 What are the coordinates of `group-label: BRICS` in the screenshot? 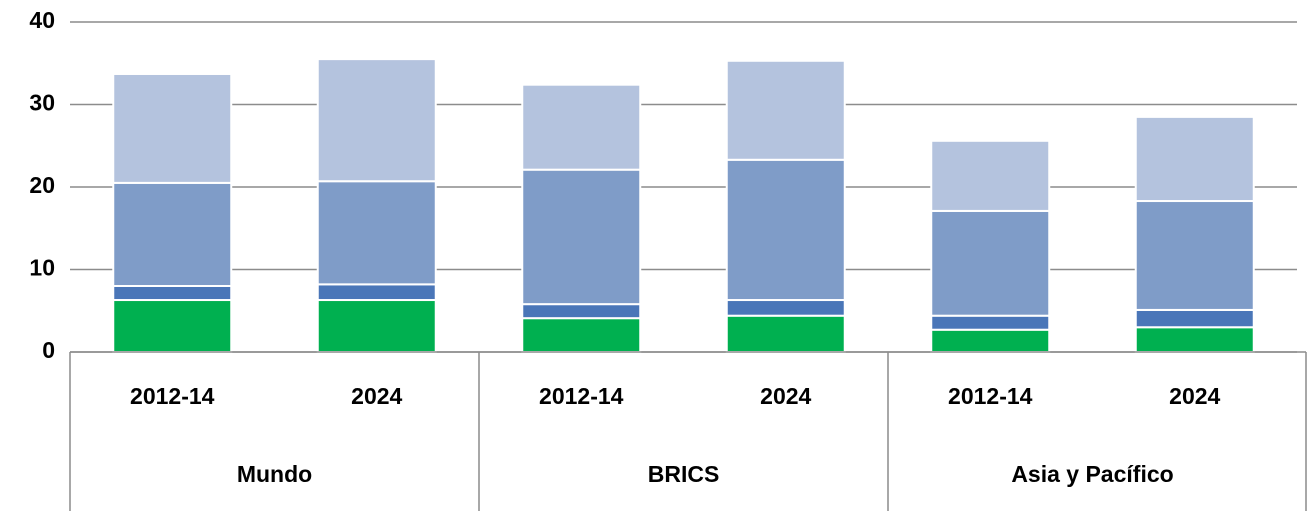 It's located at (684, 474).